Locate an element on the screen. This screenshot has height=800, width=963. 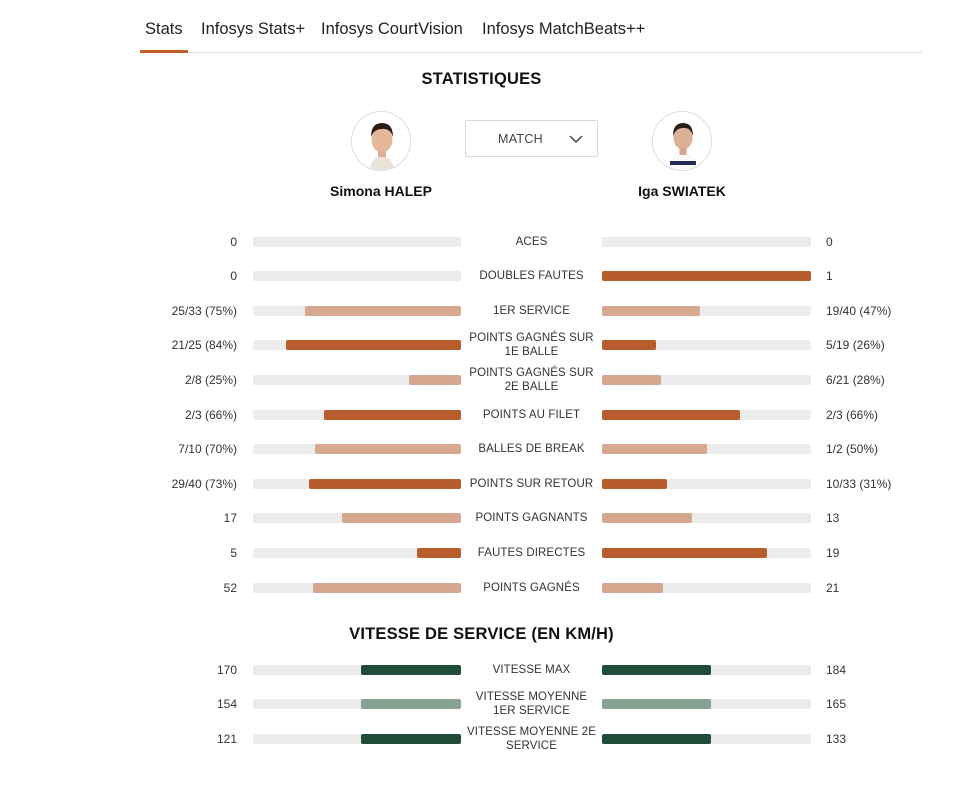
stat-value-left: 170 is located at coordinates (226, 669).